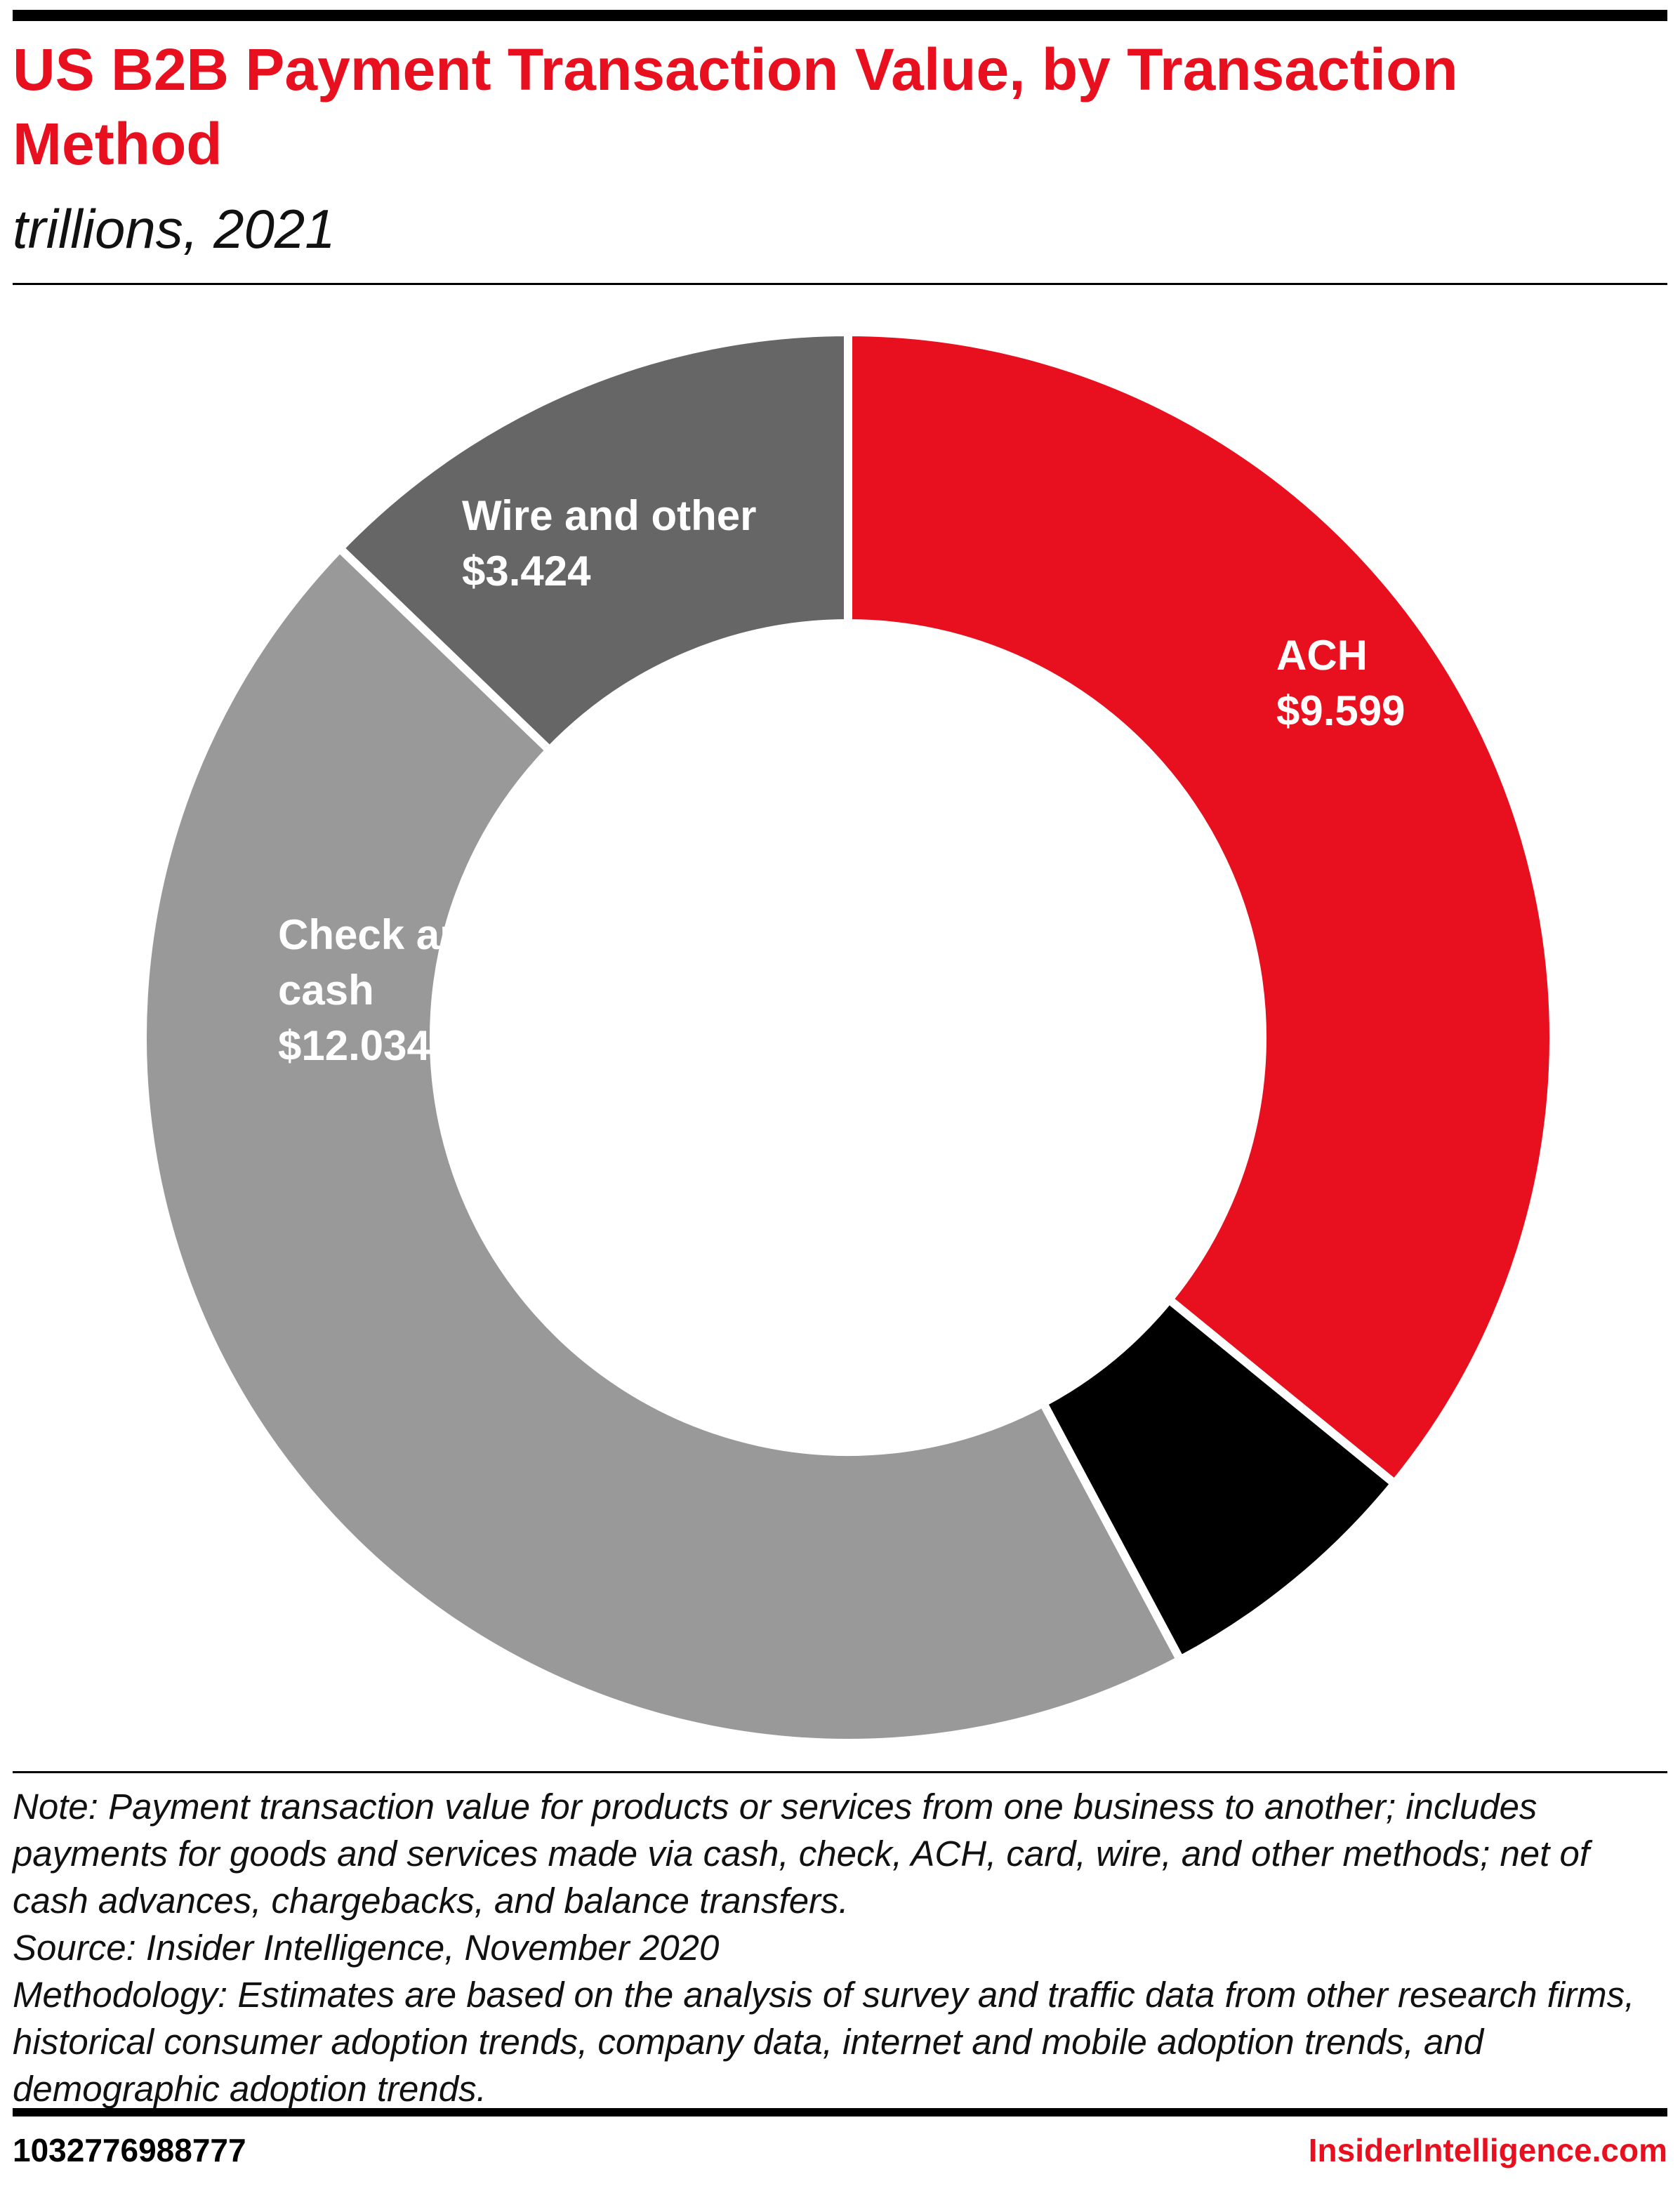 The height and width of the screenshot is (2186, 1680). Describe the element at coordinates (1341, 683) in the screenshot. I see `slice-label-ach: ACH $9.599` at that location.